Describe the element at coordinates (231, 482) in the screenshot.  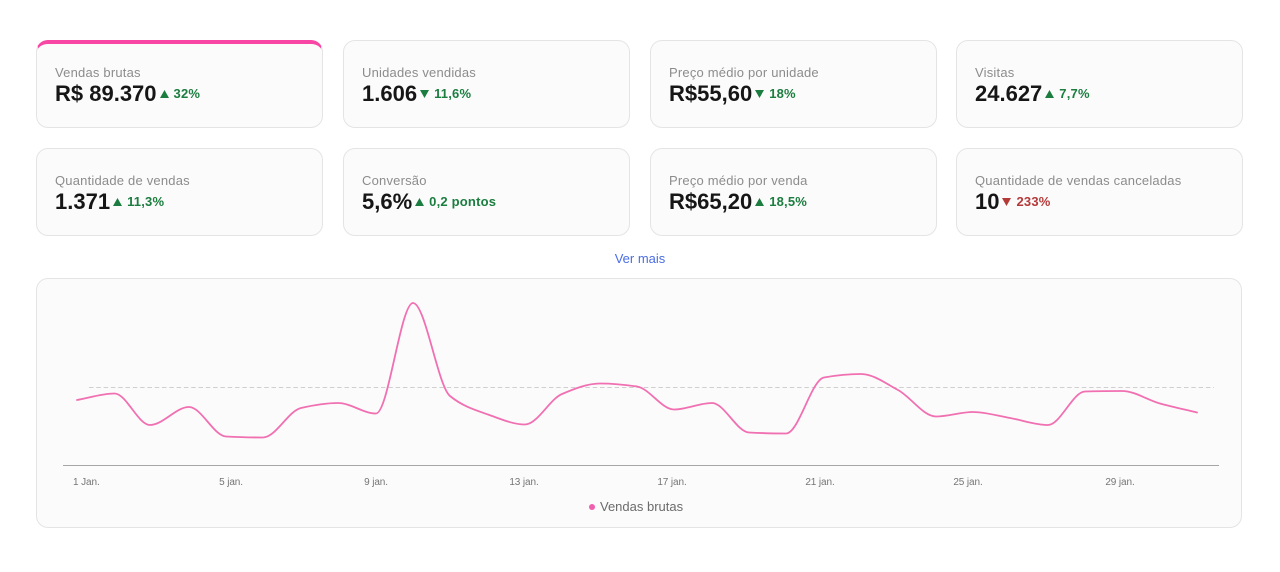
I see `svg-text: 5 jan.` at that location.